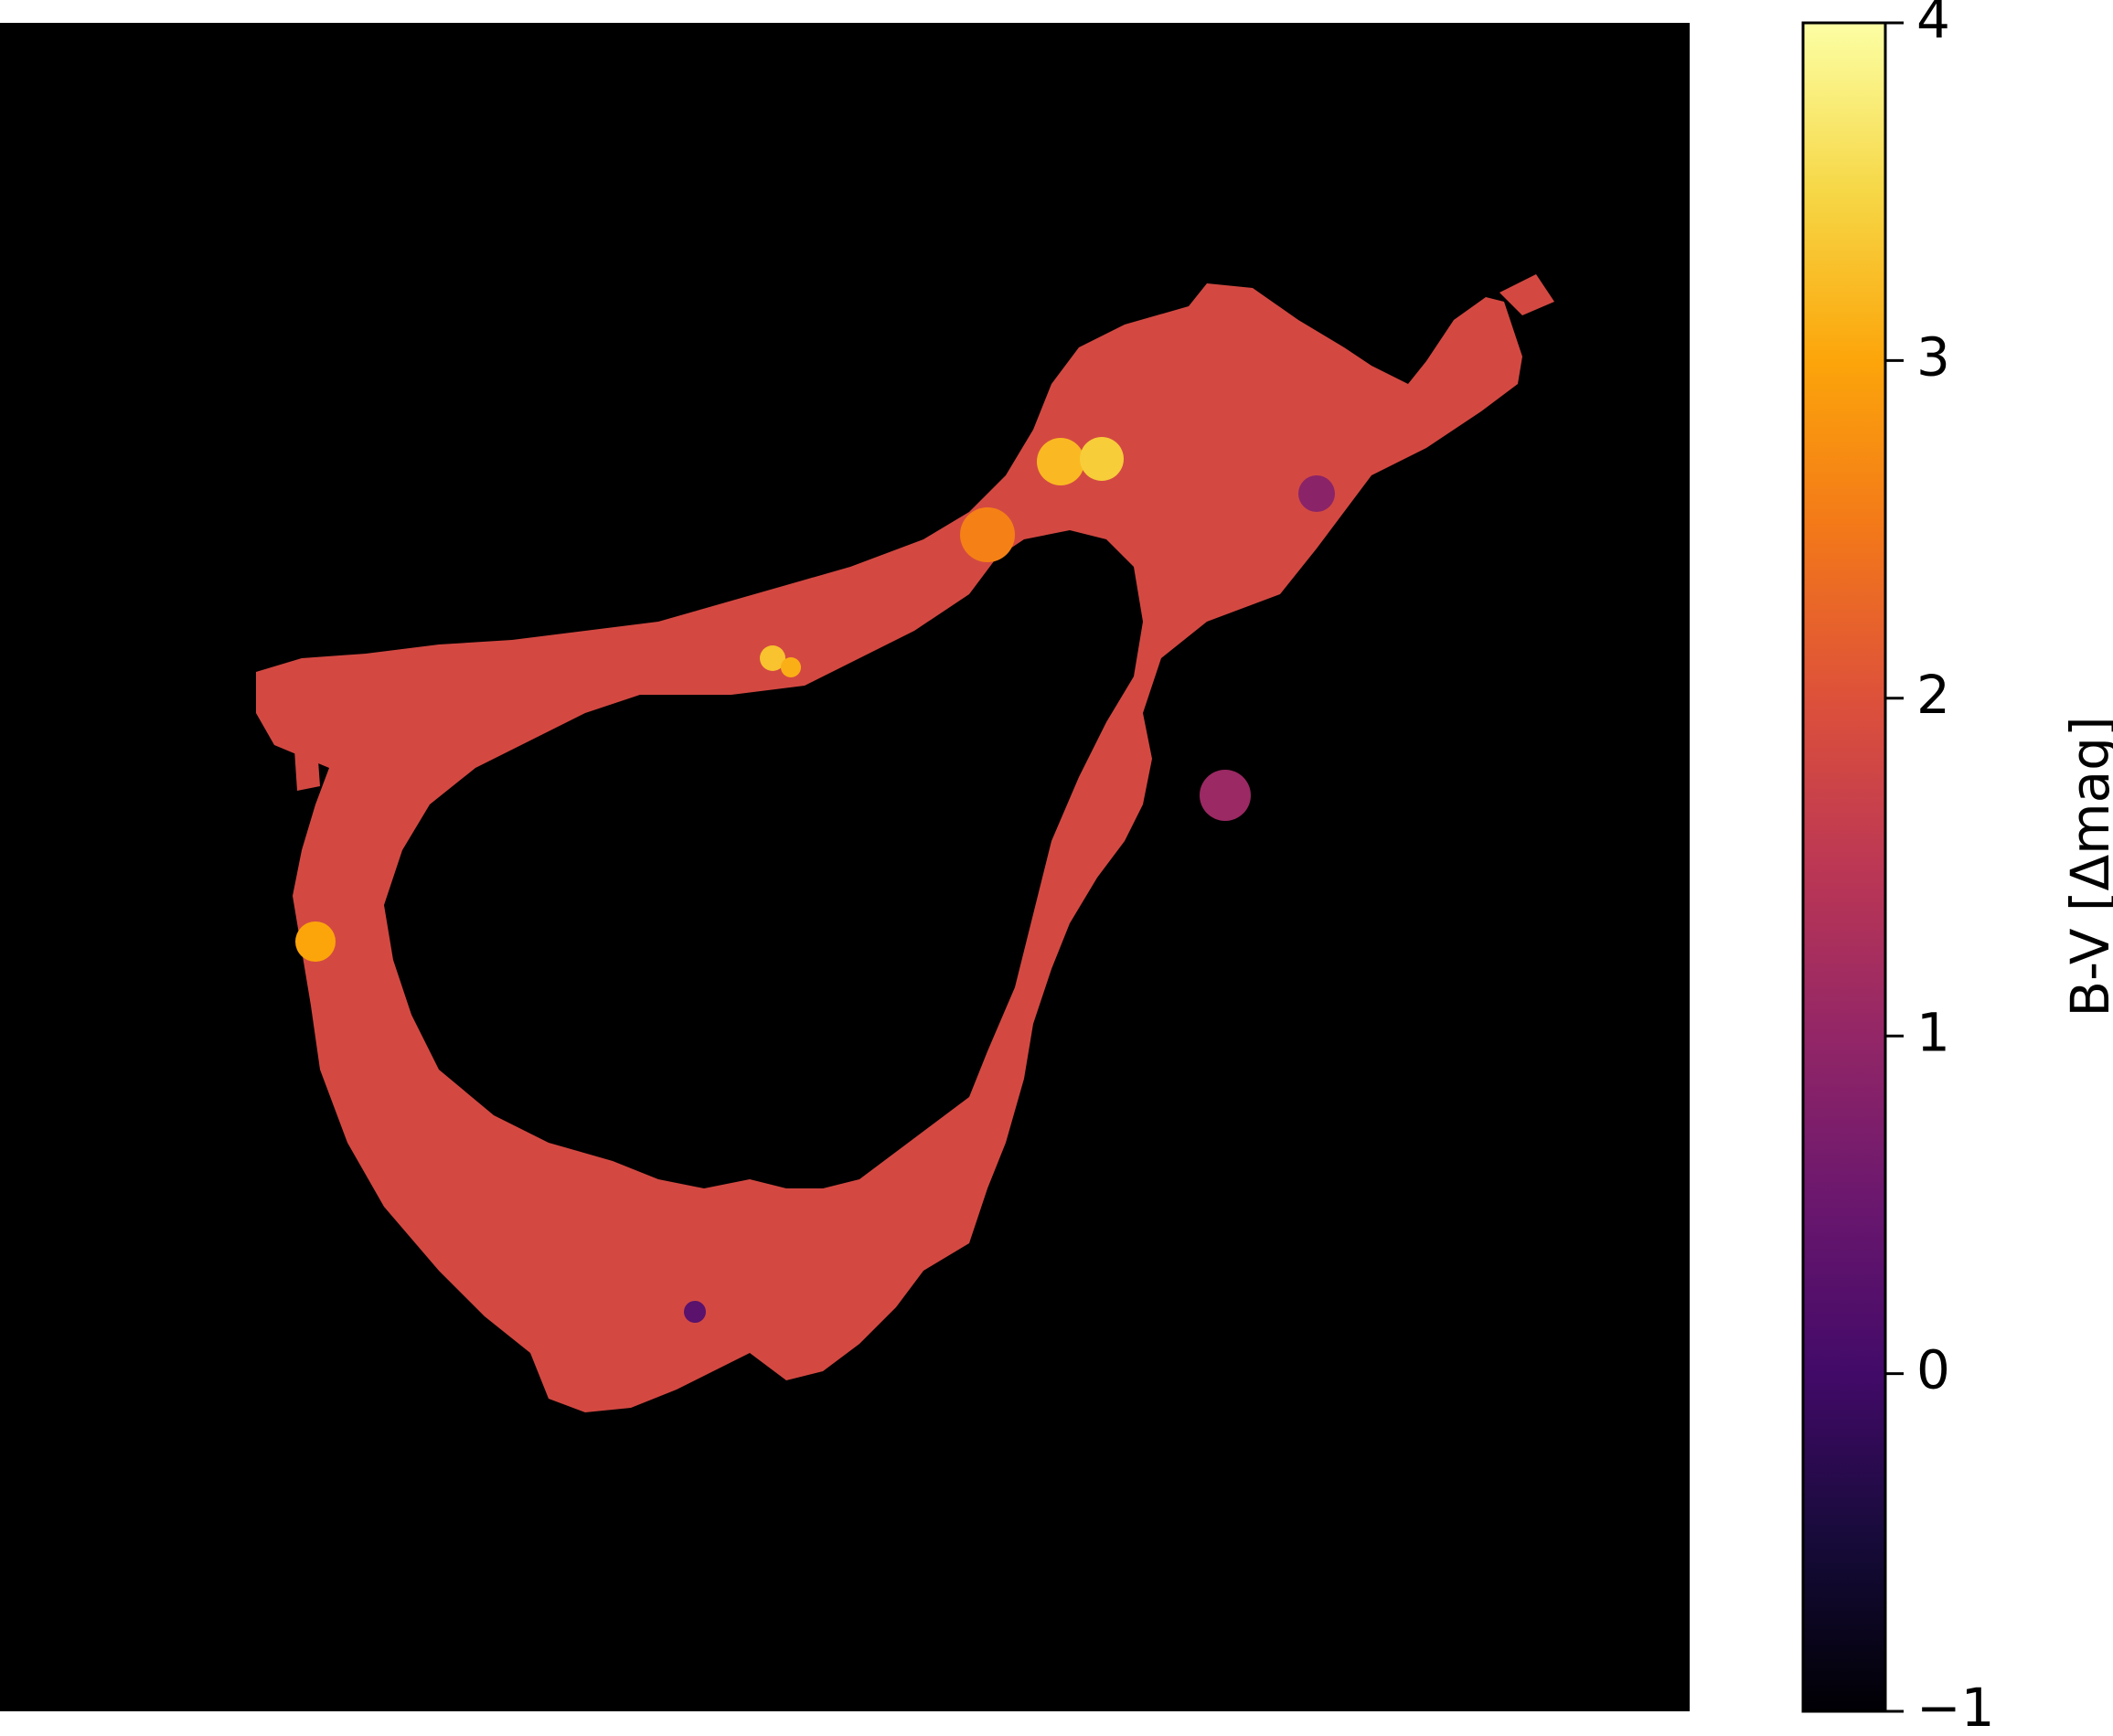 This screenshot has width=2113, height=1736. Describe the element at coordinates (1844, 867) in the screenshot. I see `colorbar-gradient` at that location.